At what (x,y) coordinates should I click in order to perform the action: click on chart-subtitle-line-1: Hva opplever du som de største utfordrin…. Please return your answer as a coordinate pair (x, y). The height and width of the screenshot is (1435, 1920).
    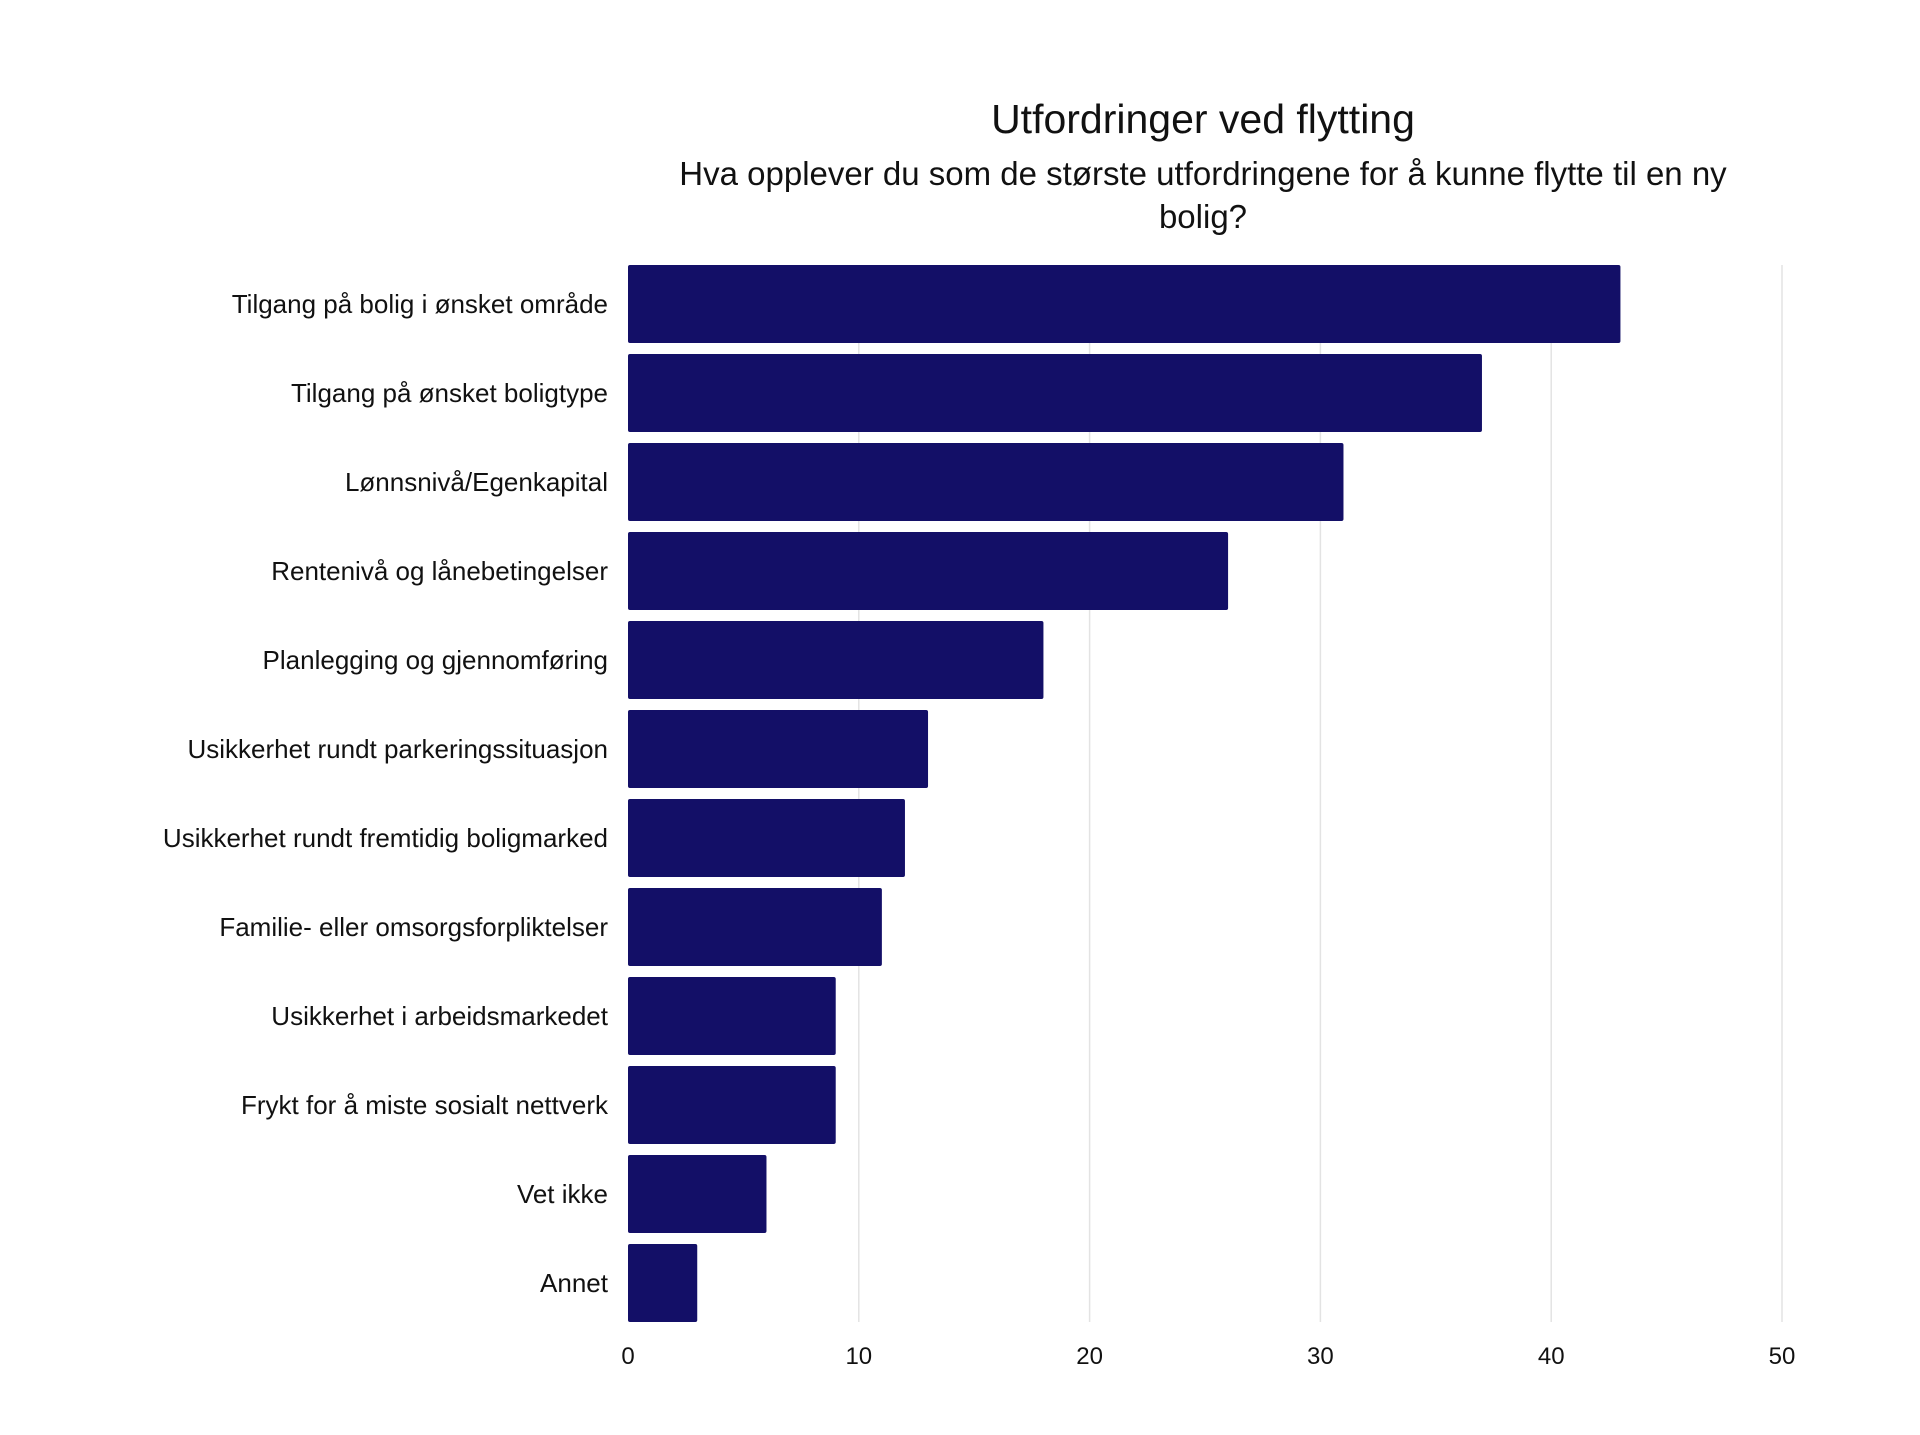
    Looking at the image, I should click on (1203, 173).